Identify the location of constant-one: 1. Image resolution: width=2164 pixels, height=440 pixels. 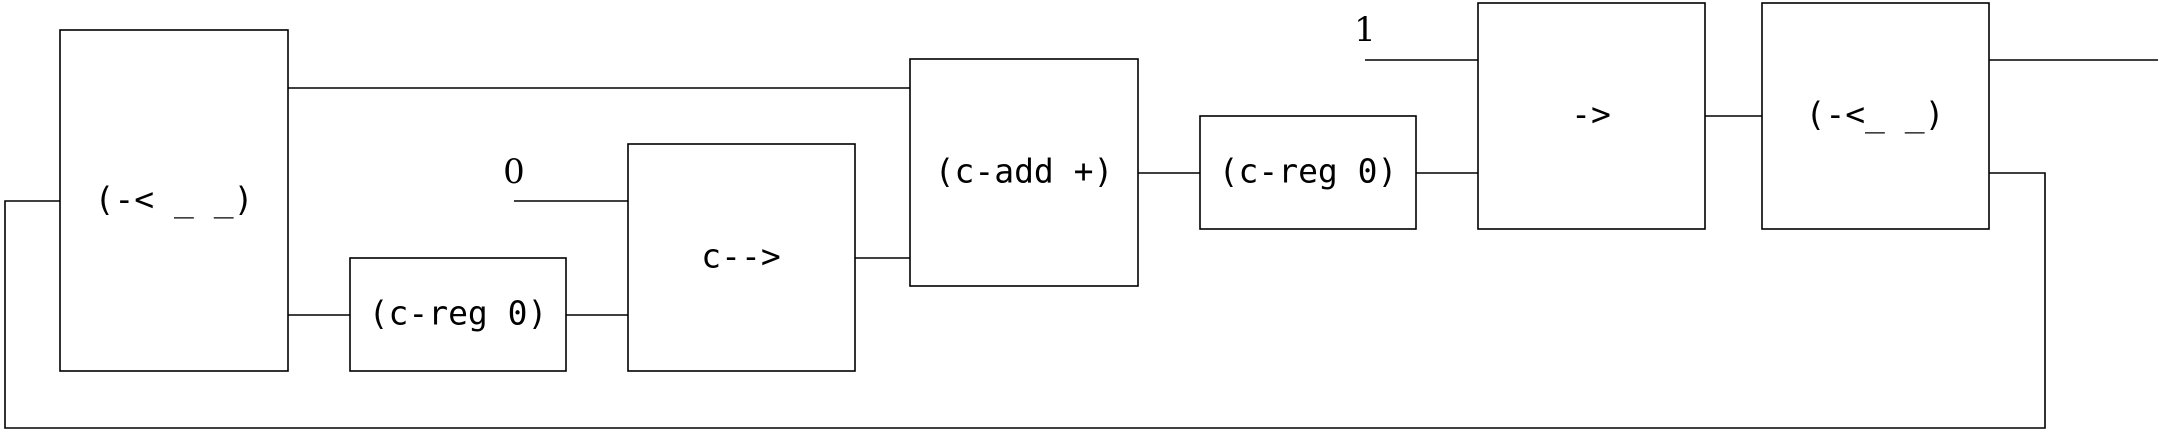
(1365, 30).